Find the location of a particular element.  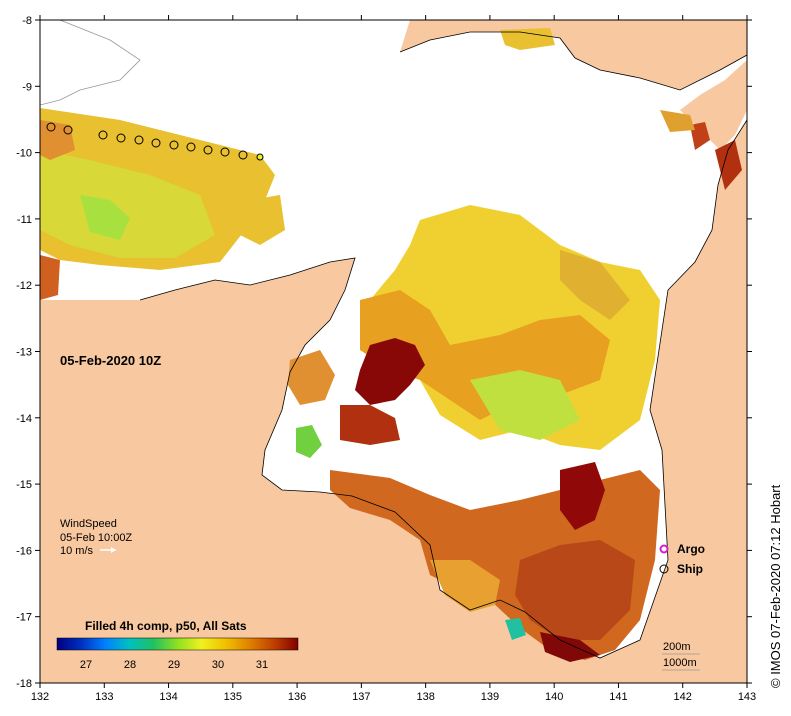

ship-marker-last is located at coordinates (260, 157).